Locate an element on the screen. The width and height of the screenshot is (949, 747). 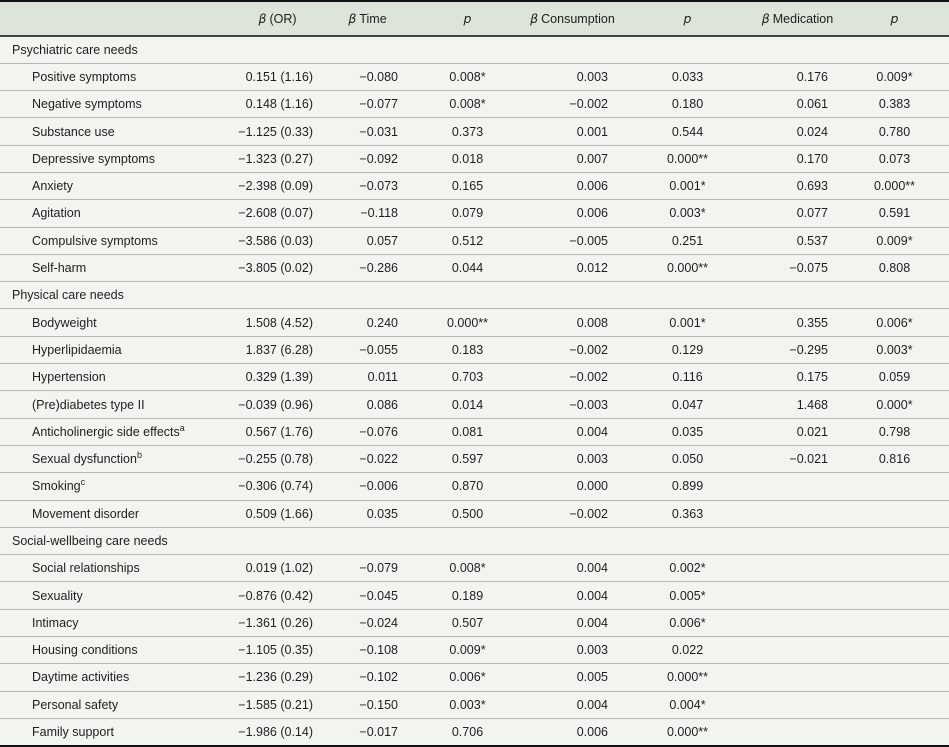
row-label: (Pre)diabetes type II is located at coordinates (115, 404).